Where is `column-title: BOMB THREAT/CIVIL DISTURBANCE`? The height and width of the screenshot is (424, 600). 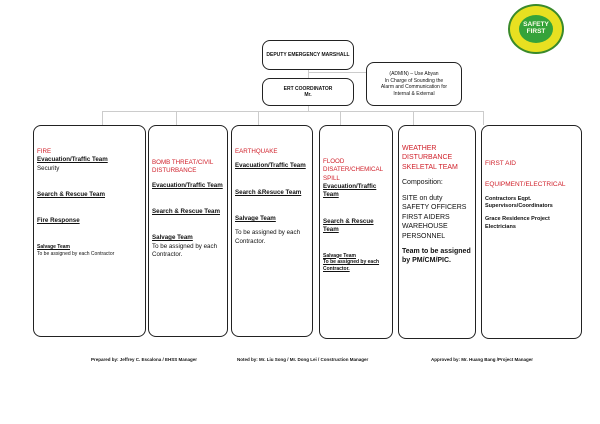
column-title: BOMB THREAT/CIVIL DISTURBANCE is located at coordinates (183, 167).